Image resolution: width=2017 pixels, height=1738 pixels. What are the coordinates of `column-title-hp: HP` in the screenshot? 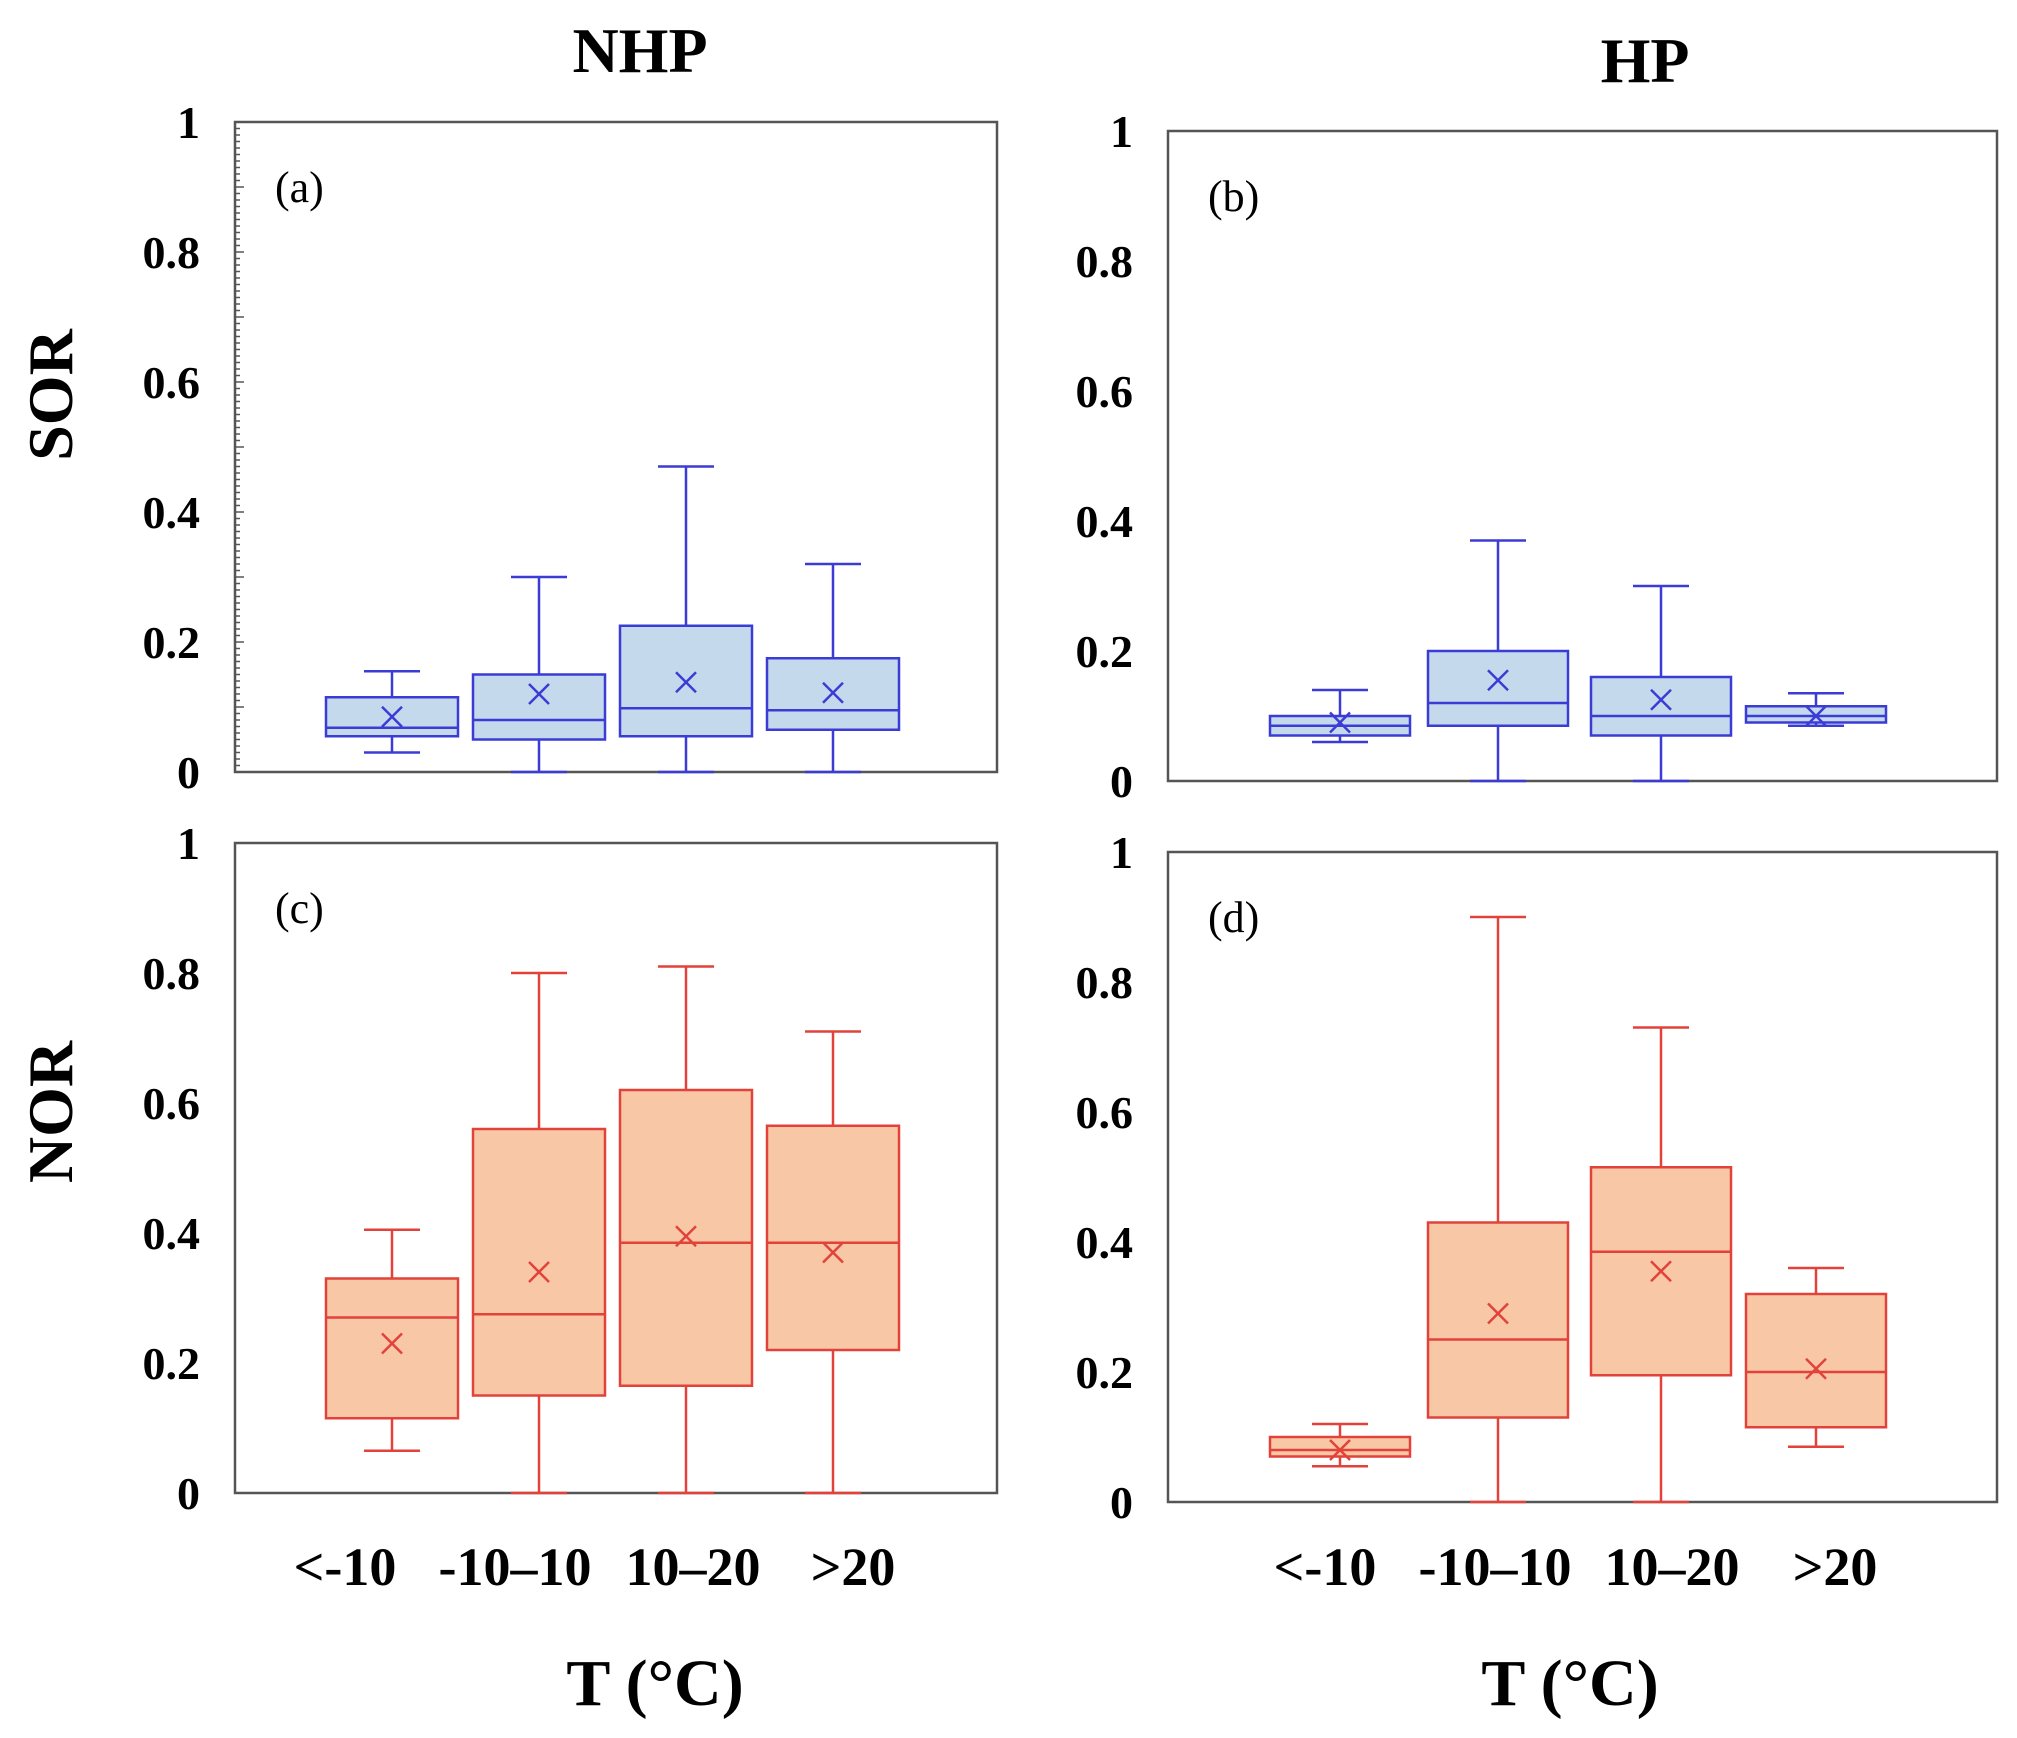 It's located at (1645, 60).